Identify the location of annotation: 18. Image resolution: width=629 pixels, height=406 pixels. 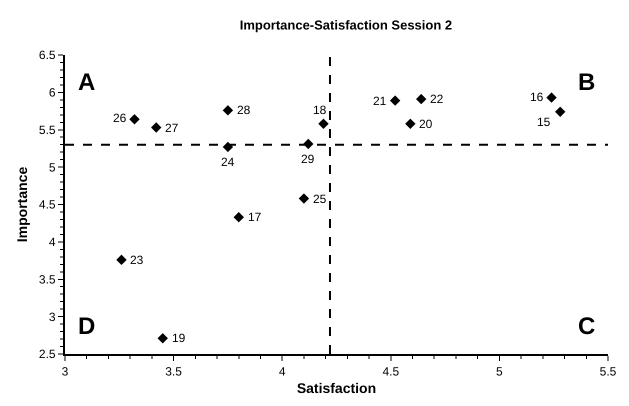
(320, 110).